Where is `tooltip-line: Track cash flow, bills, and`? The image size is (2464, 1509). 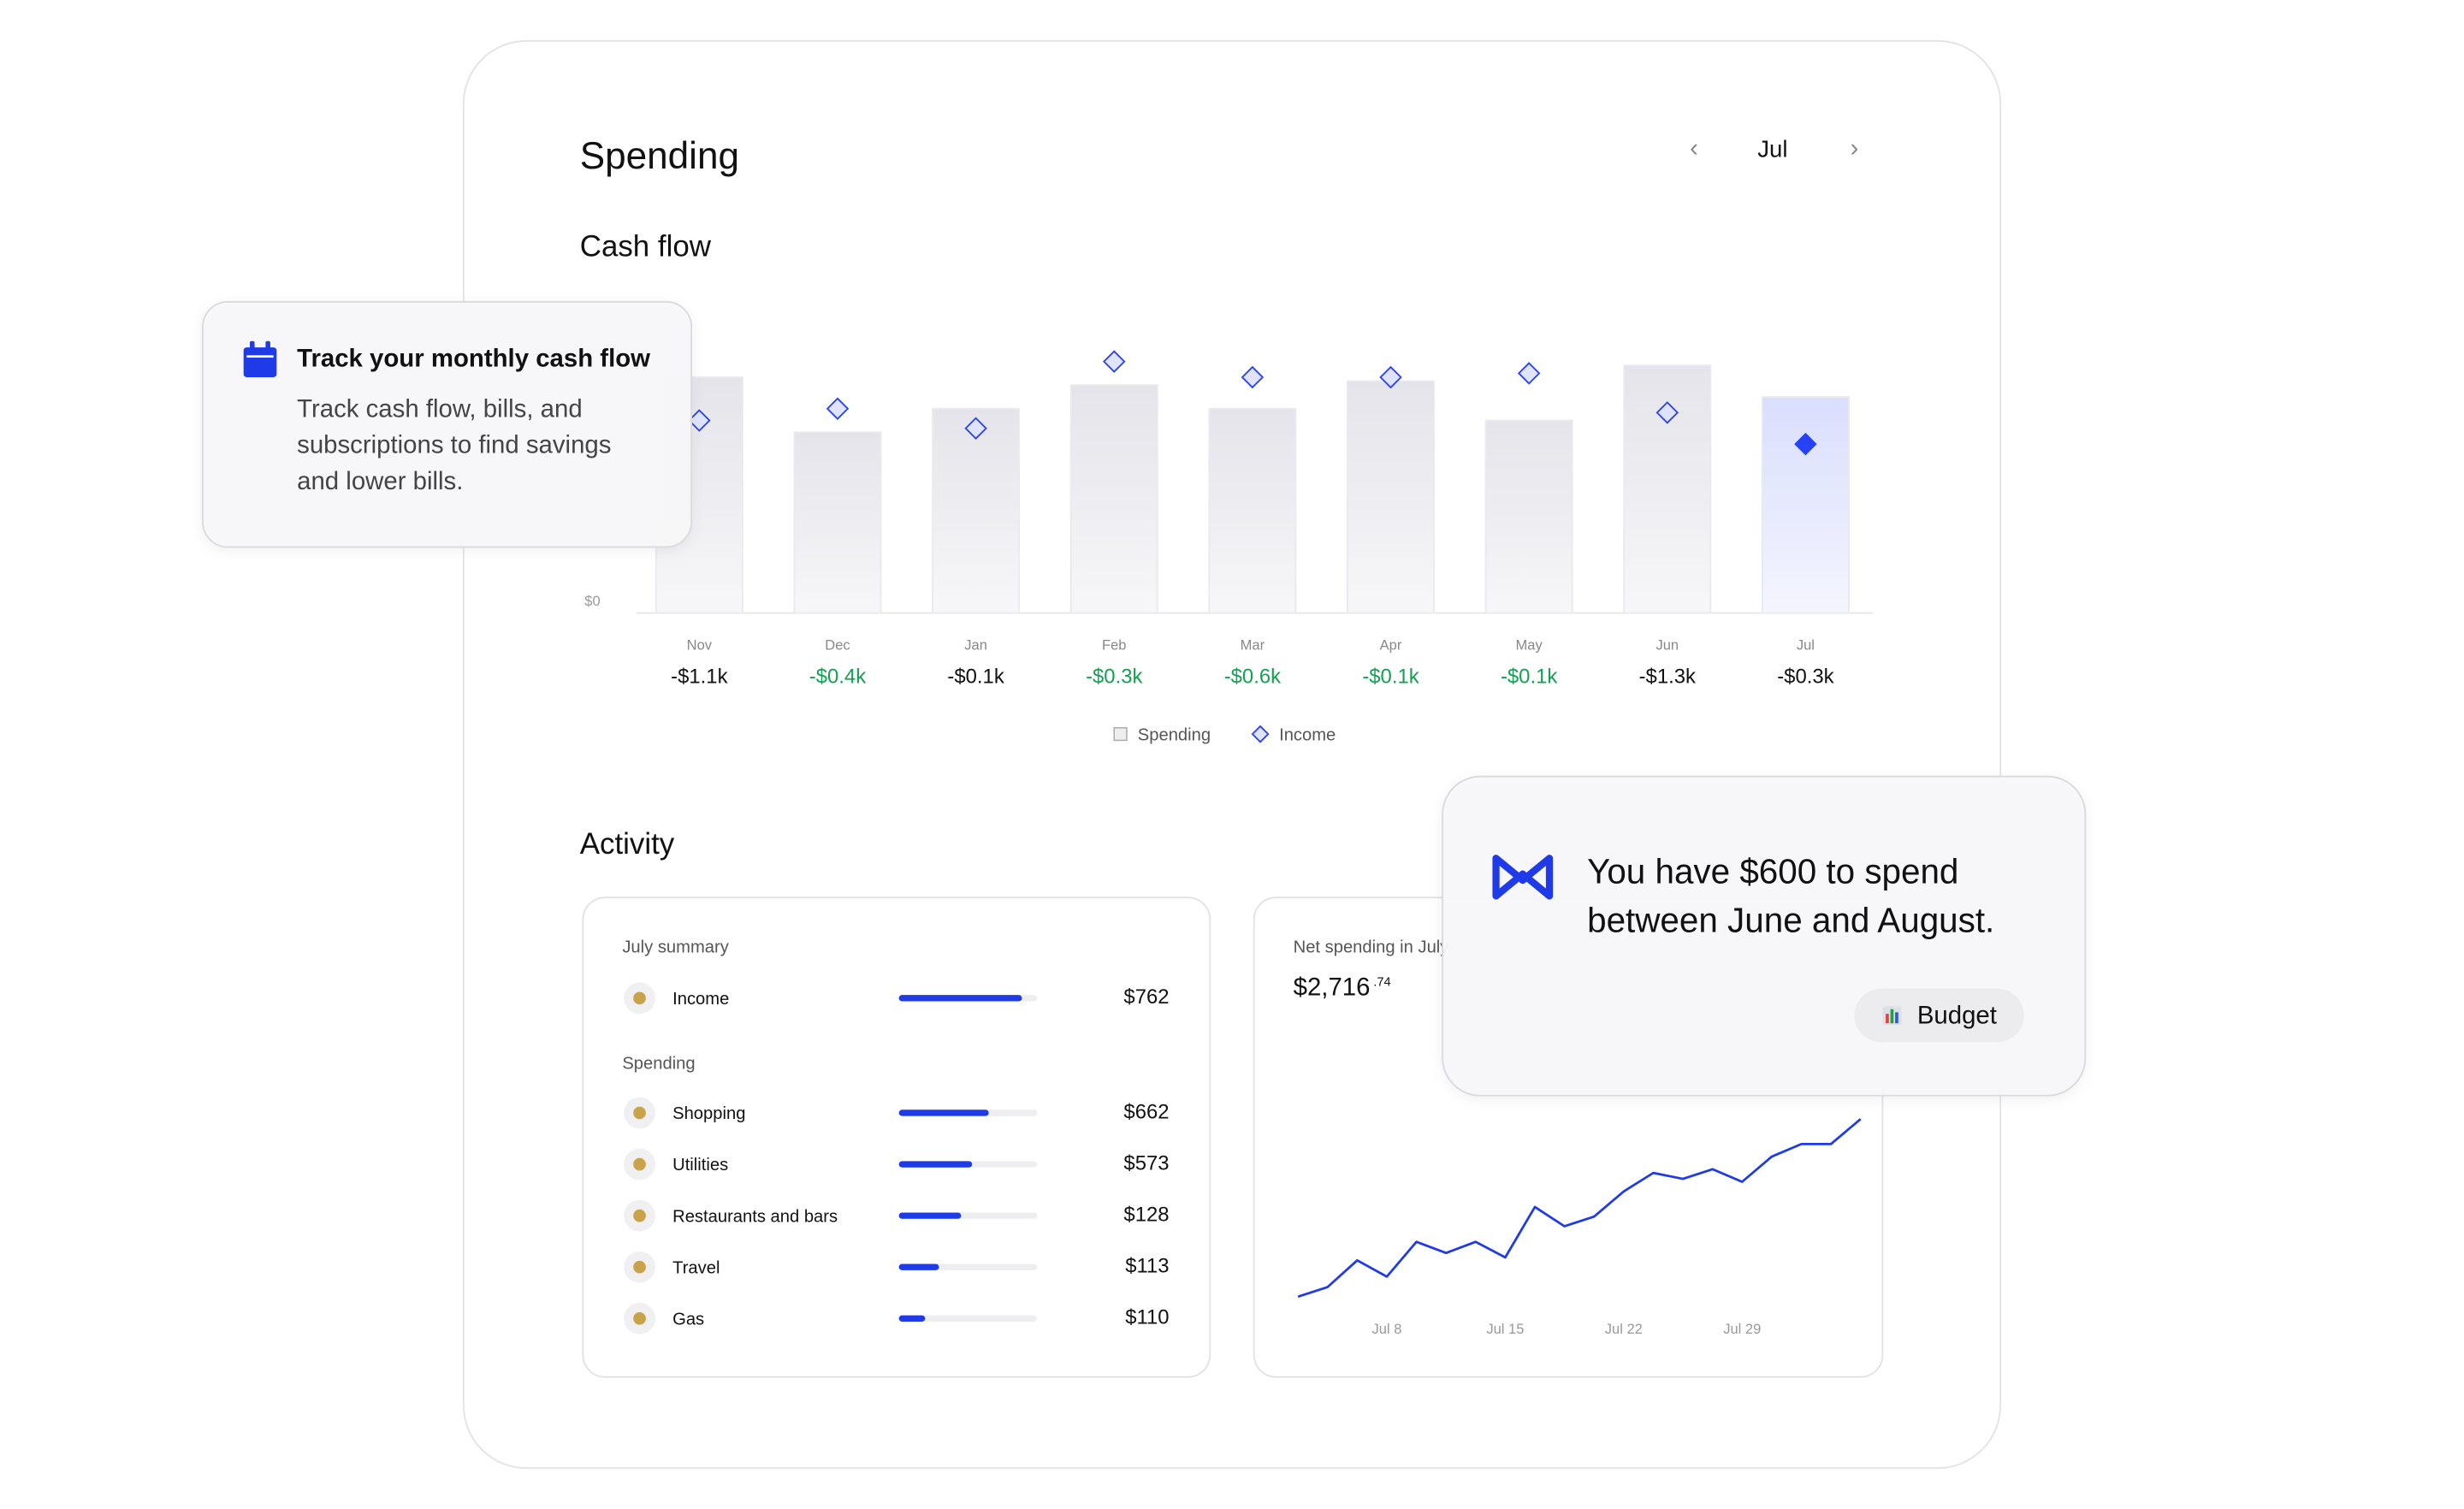
tooltip-line: Track cash flow, bills, and is located at coordinates (440, 408).